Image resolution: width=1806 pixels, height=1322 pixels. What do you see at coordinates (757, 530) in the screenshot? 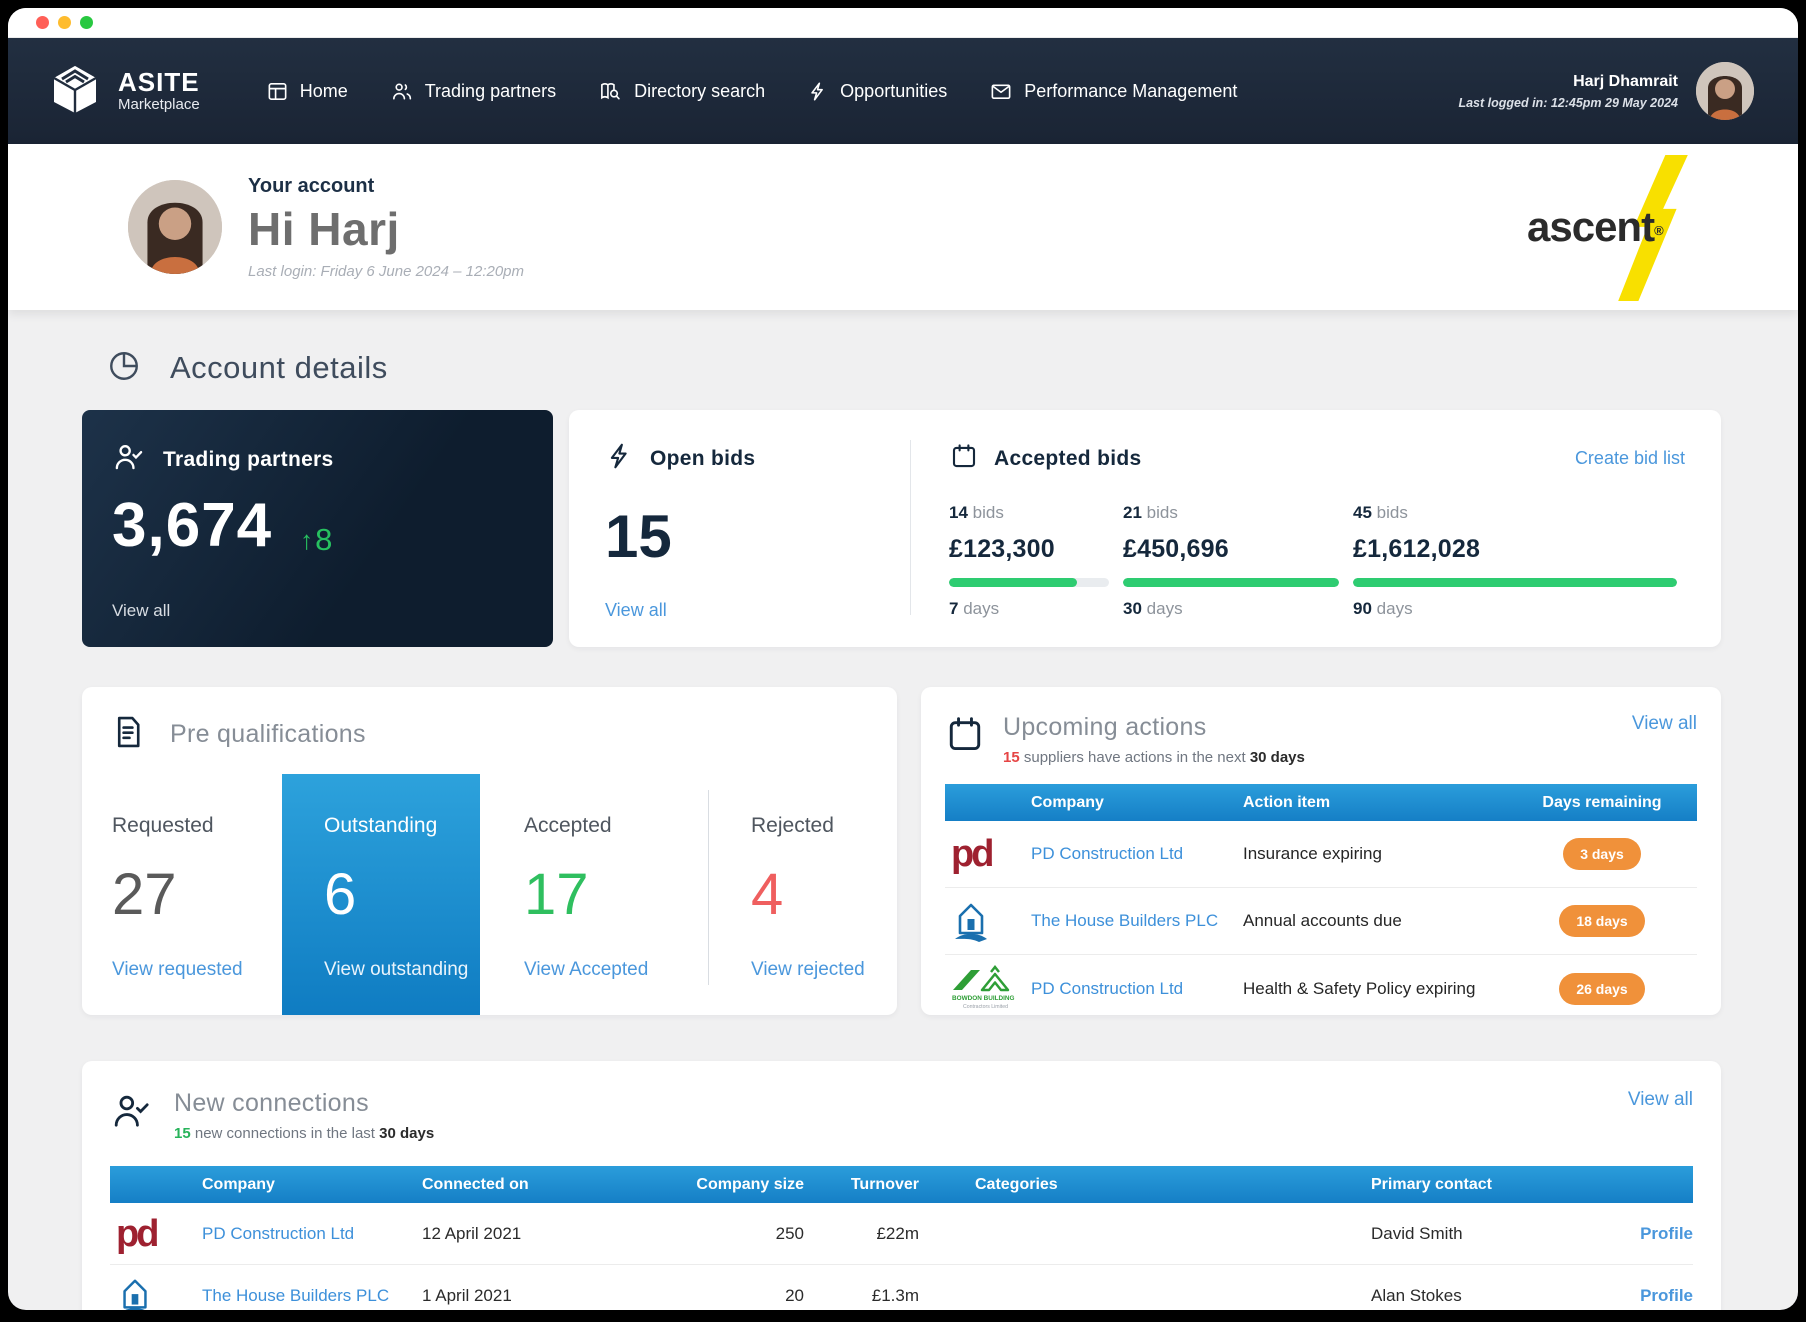
I see `open-bids-panel: Open bids 15 View all` at bounding box center [757, 530].